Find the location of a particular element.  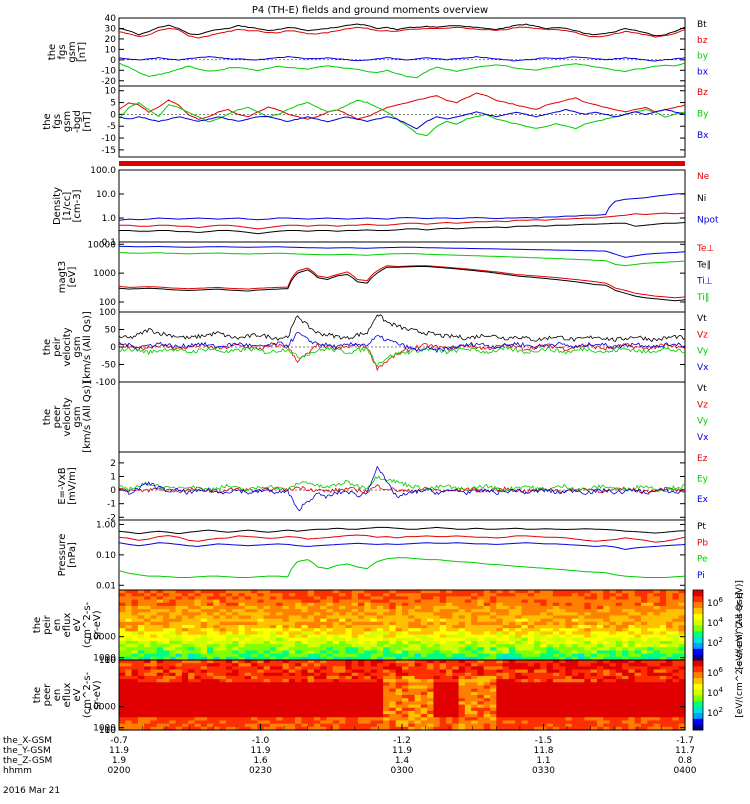

x-tick-label: 11.9 is located at coordinates (402, 751).